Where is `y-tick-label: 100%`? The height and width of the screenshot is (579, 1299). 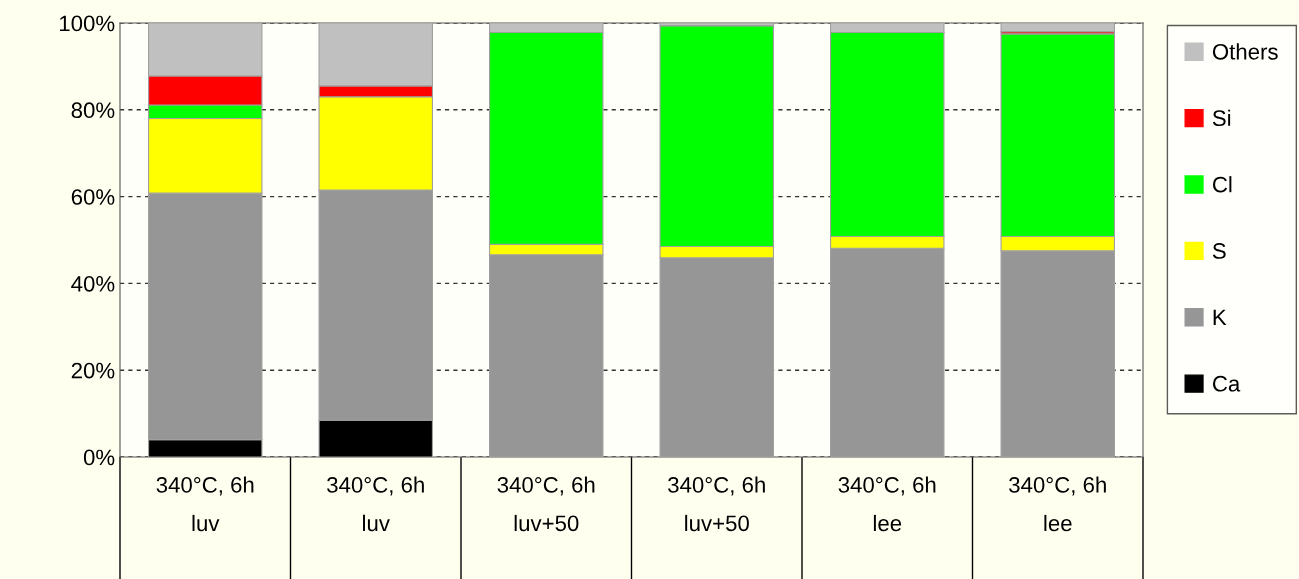
y-tick-label: 100% is located at coordinates (87, 23).